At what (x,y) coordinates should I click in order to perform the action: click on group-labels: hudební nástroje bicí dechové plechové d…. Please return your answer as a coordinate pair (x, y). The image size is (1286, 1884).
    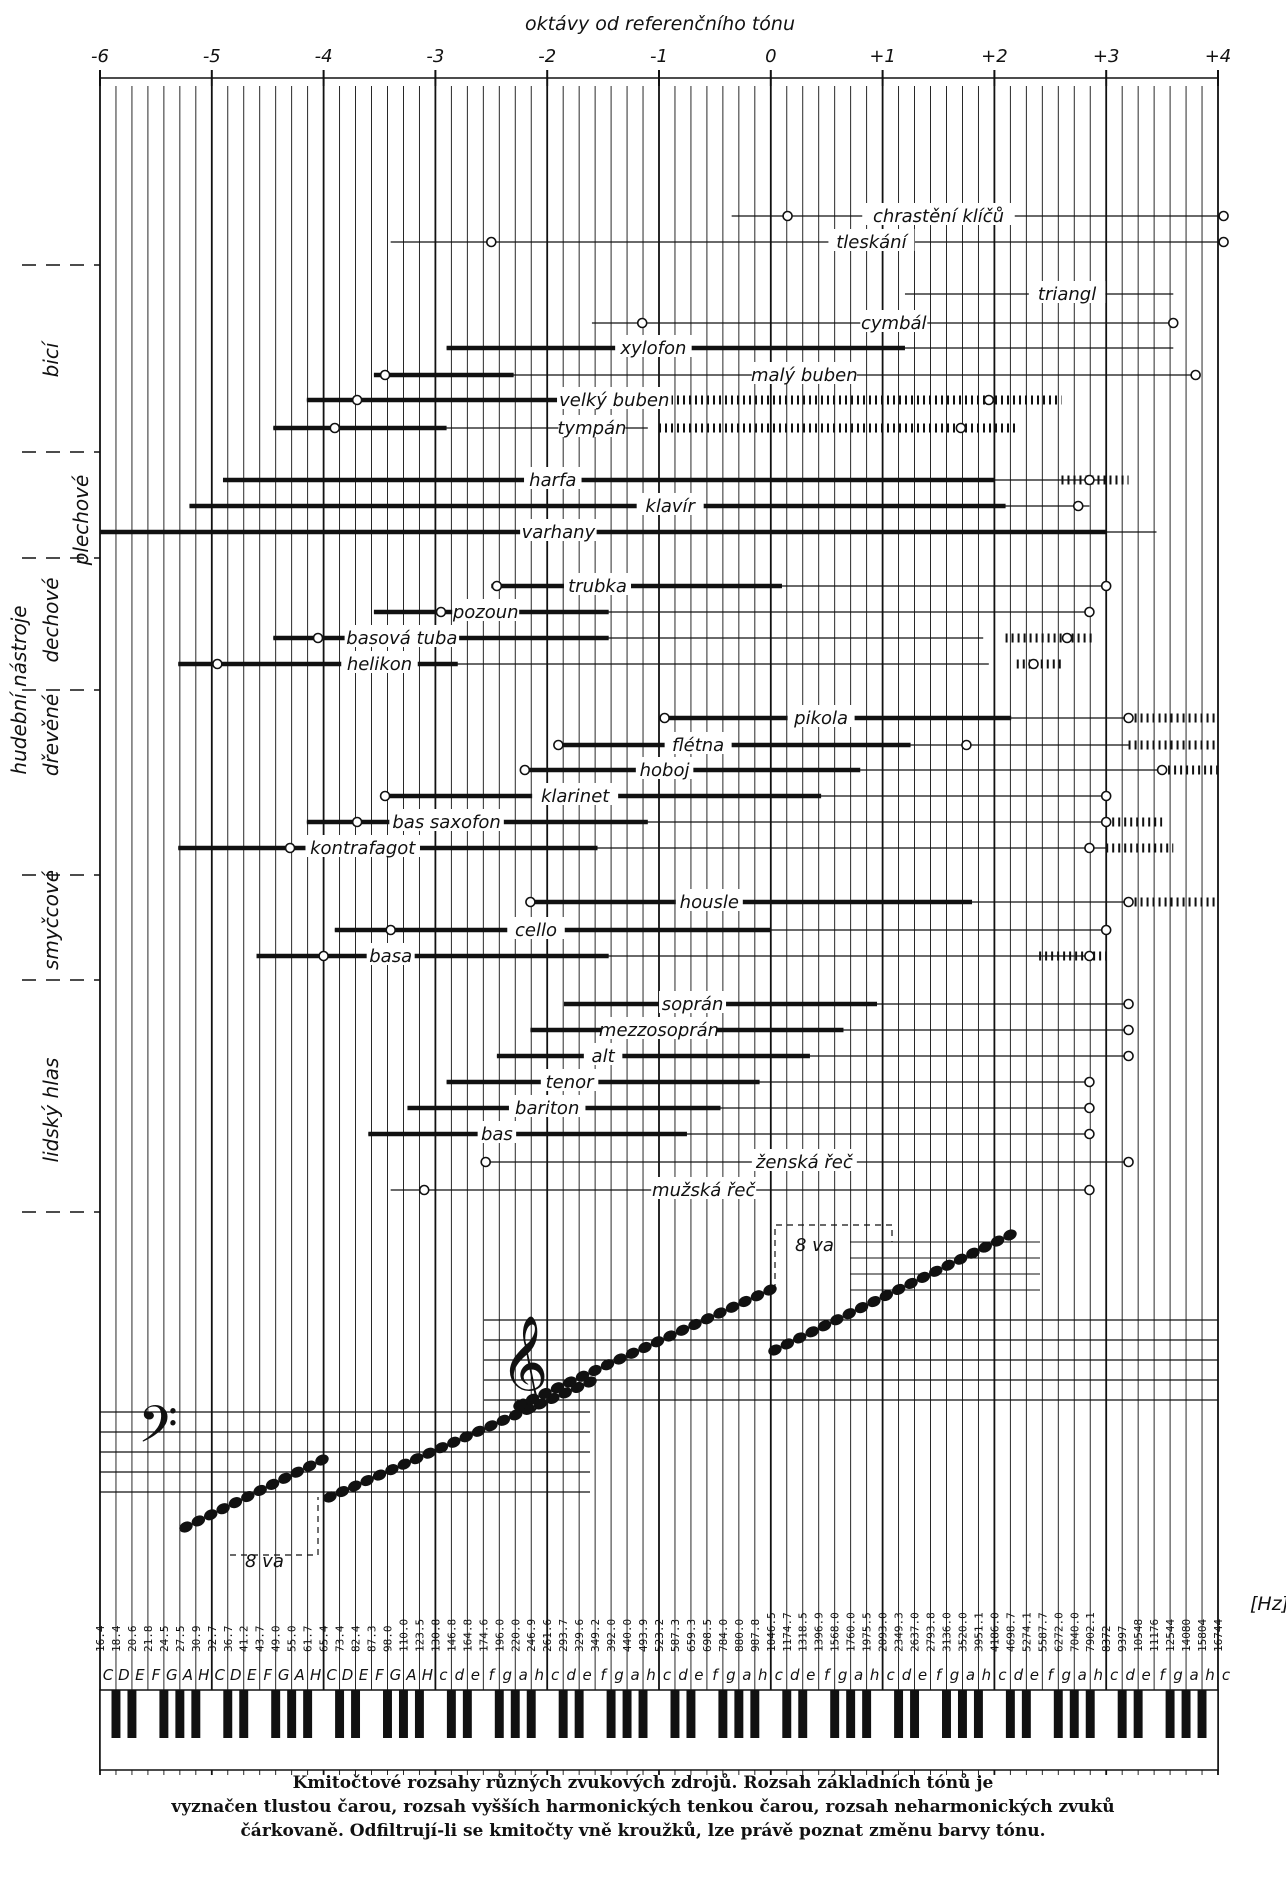
    Looking at the image, I should click on (50, 751).